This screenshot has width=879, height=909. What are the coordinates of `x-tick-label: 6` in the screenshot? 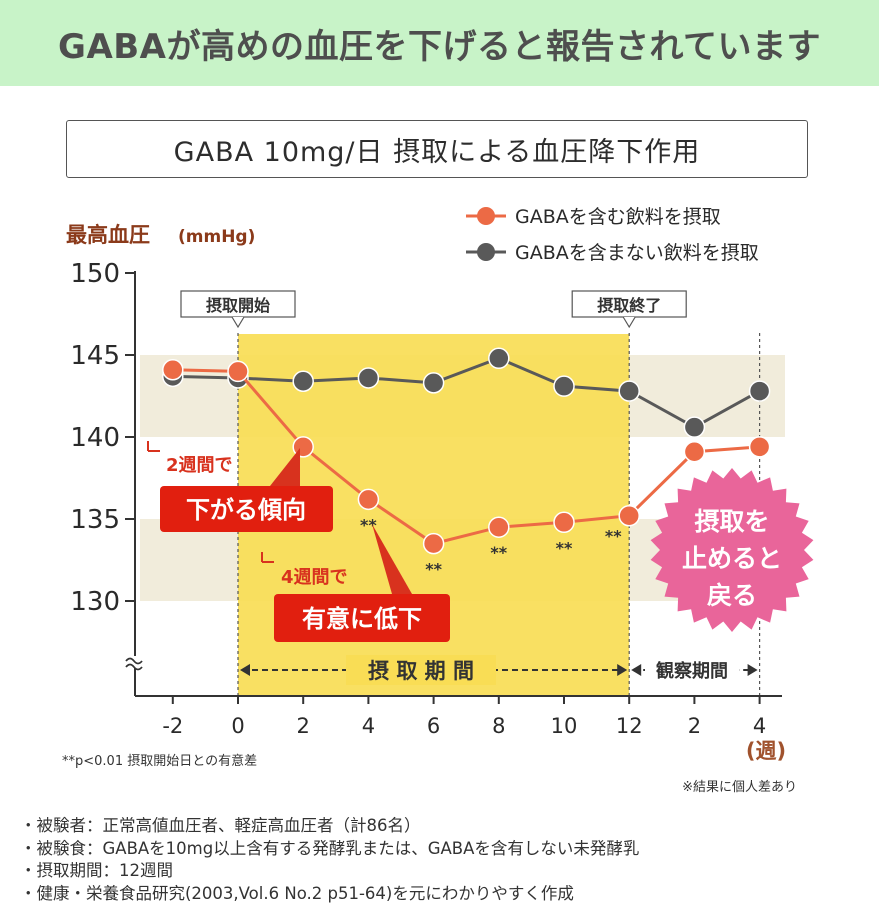 It's located at (433, 726).